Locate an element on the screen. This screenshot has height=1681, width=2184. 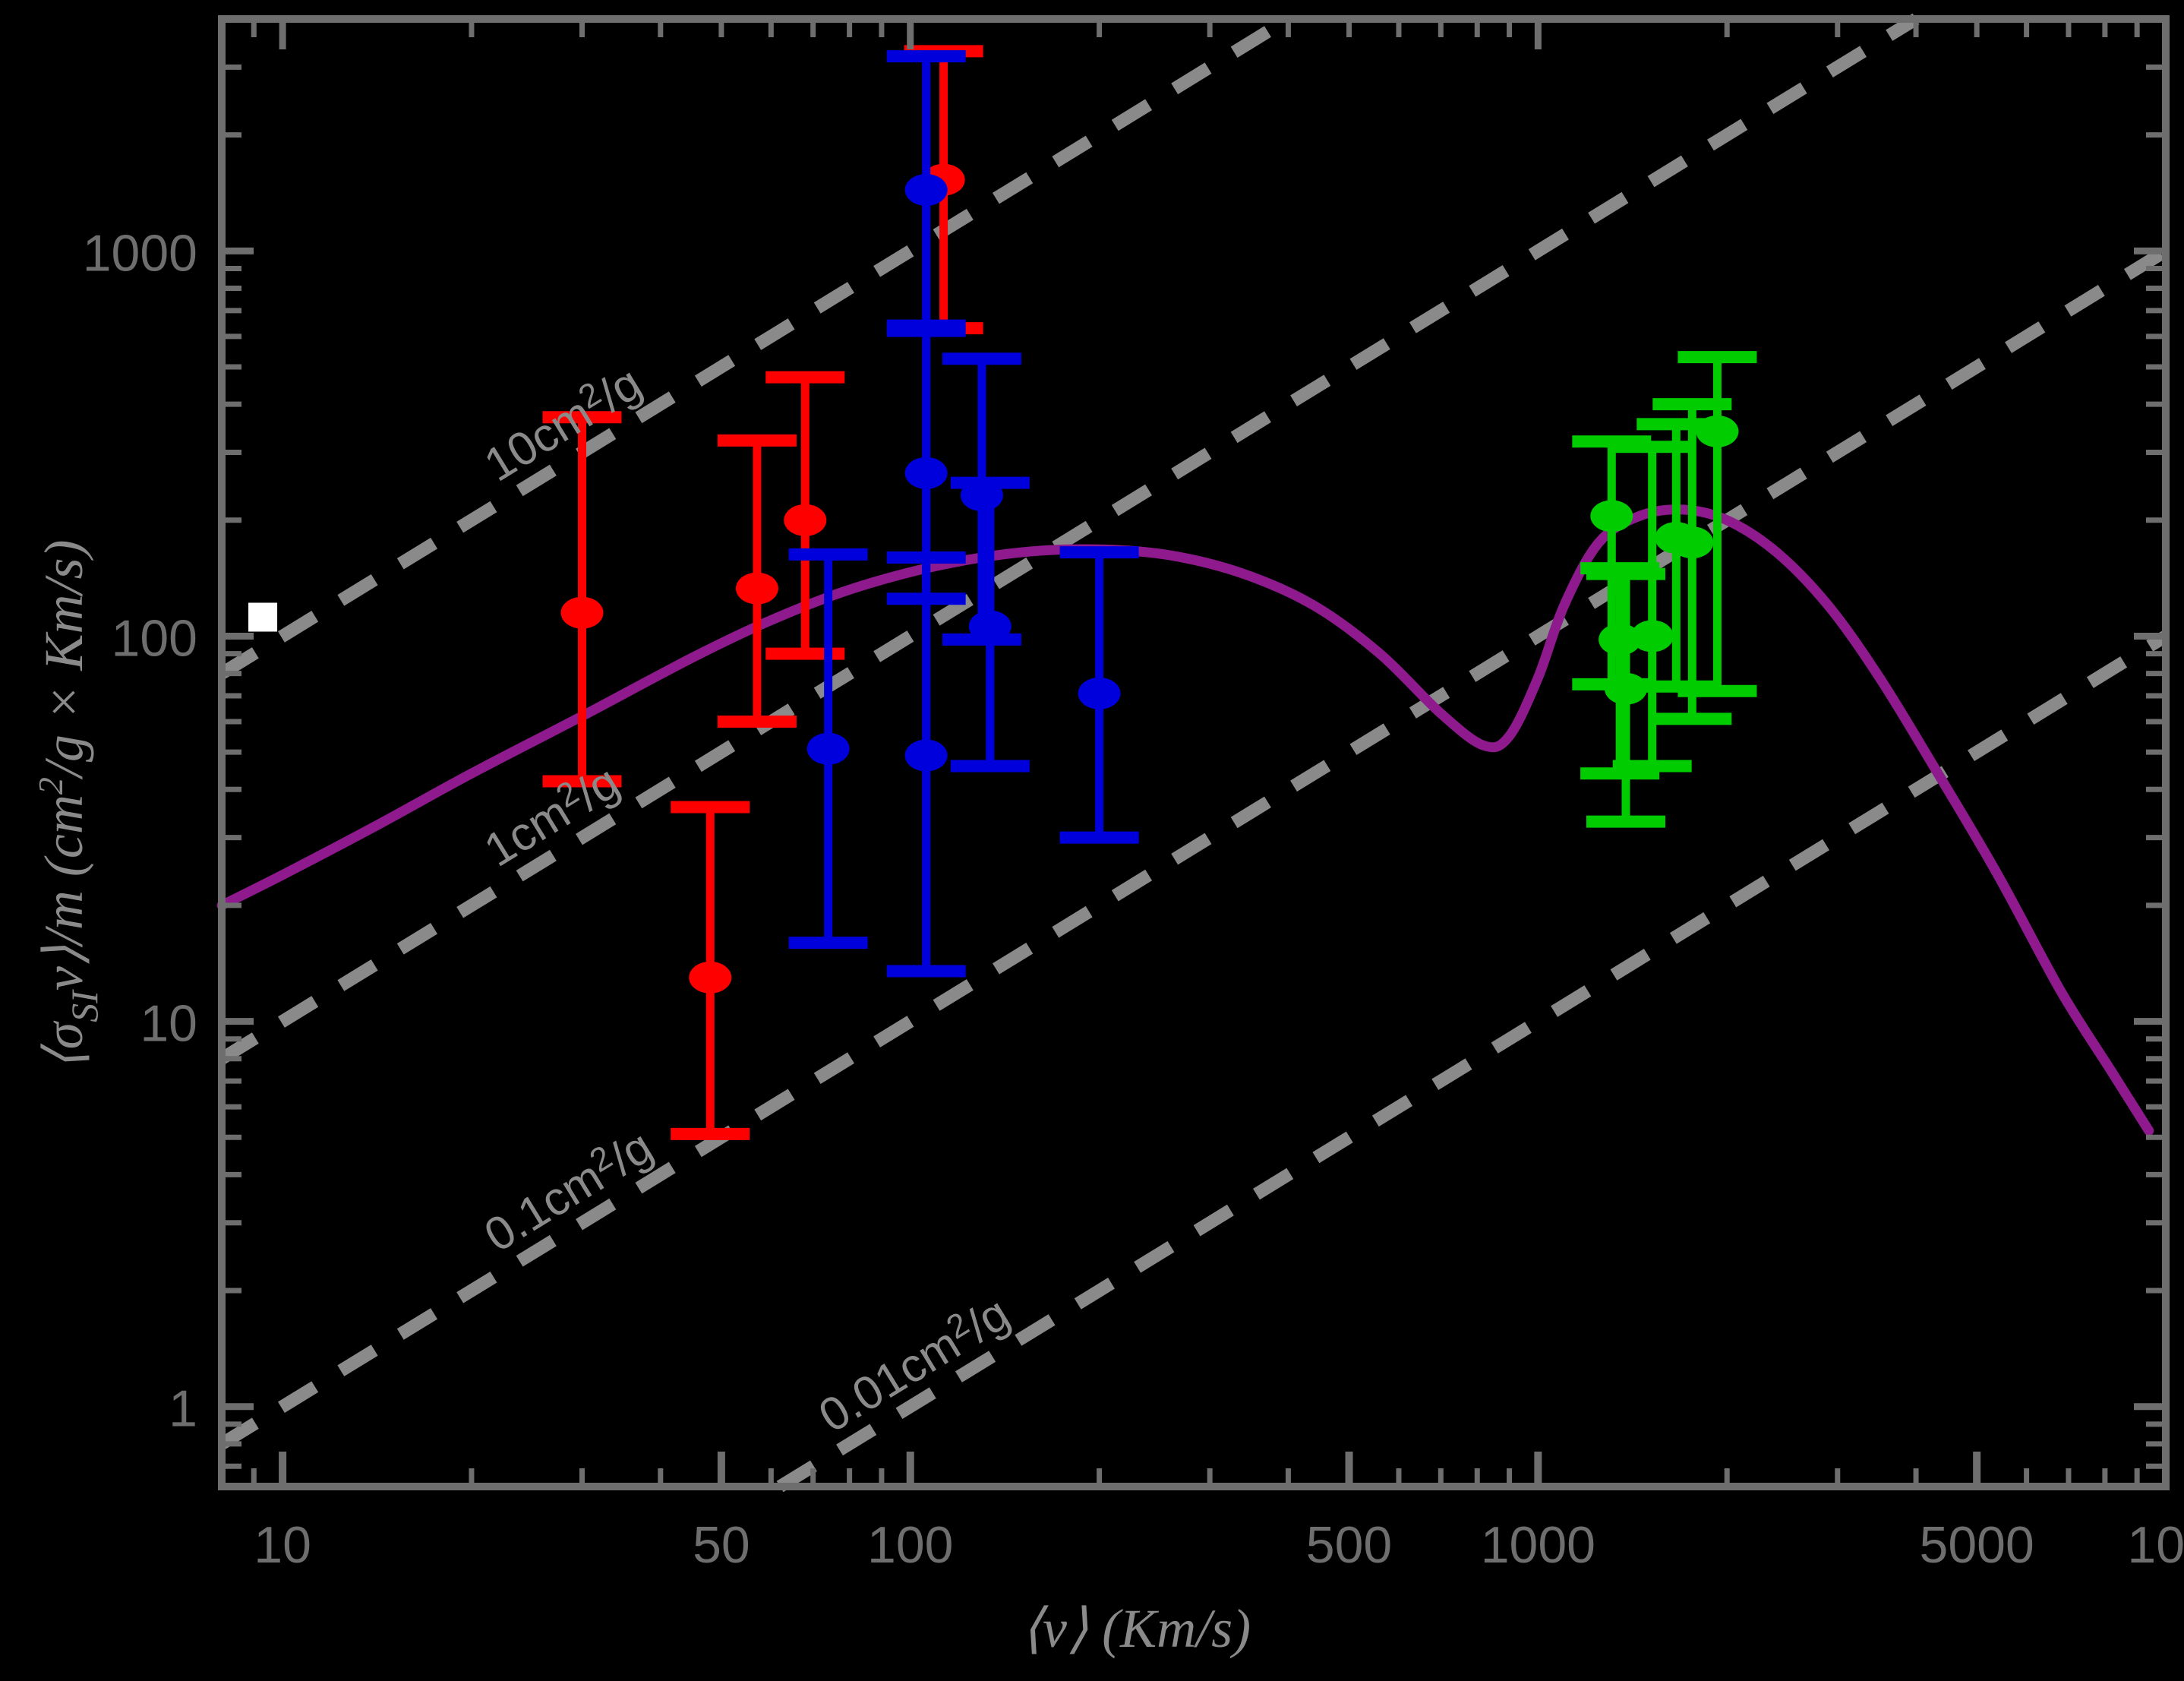
white-square-marker is located at coordinates (263, 617).